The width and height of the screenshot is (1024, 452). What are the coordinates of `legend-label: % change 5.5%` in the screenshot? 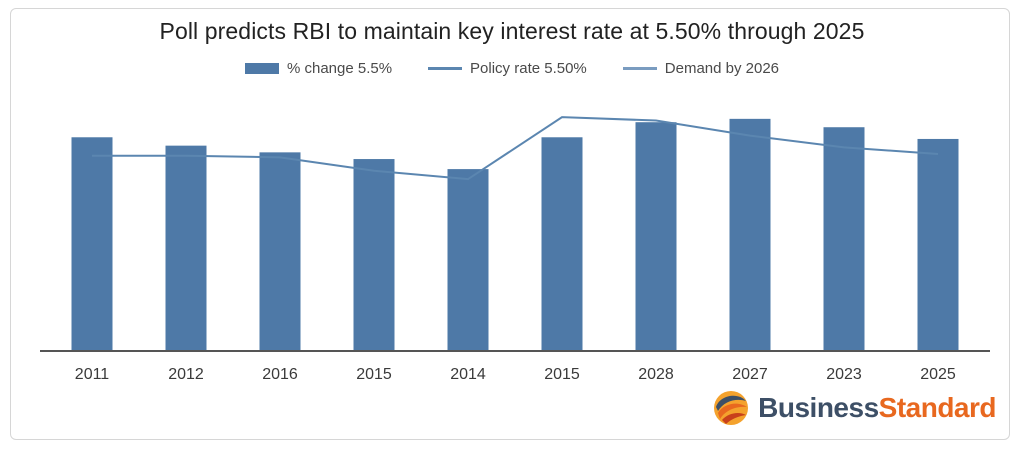 It's located at (339, 68).